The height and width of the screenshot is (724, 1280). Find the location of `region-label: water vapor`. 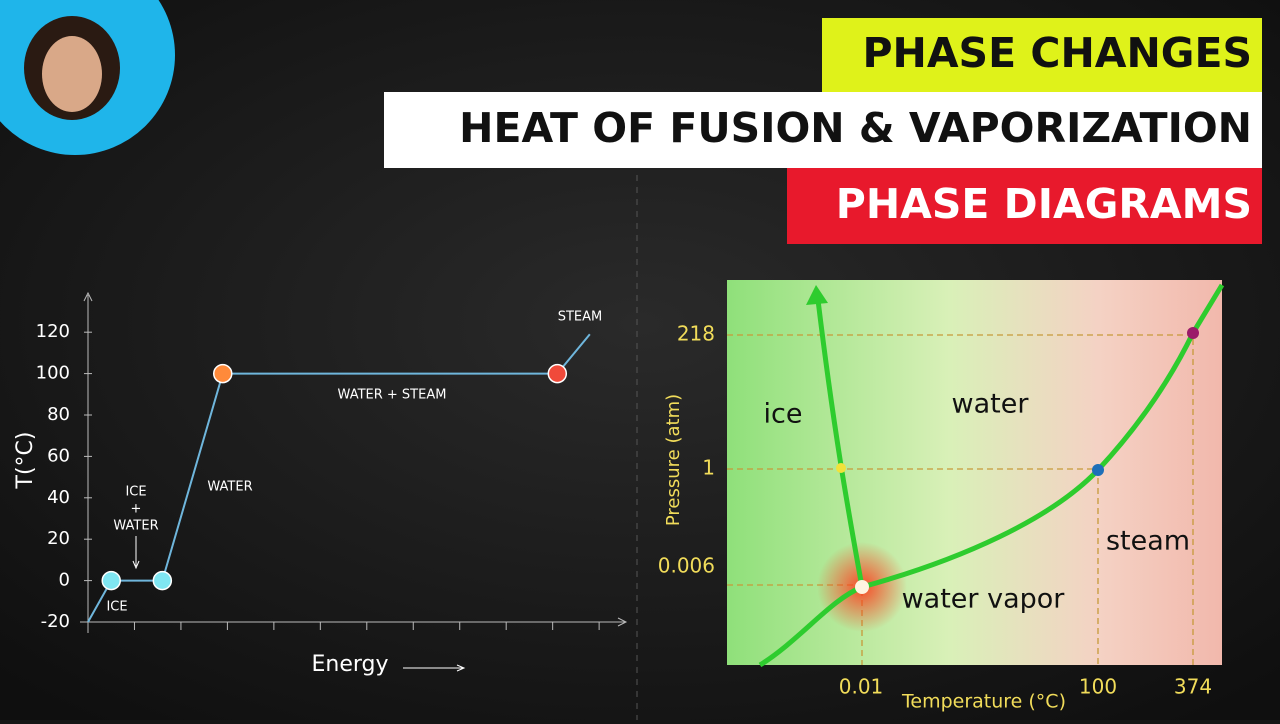

region-label: water vapor is located at coordinates (984, 599).